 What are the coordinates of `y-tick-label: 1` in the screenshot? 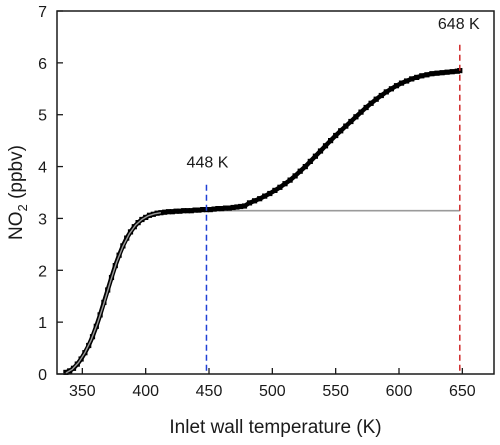 It's located at (42, 323).